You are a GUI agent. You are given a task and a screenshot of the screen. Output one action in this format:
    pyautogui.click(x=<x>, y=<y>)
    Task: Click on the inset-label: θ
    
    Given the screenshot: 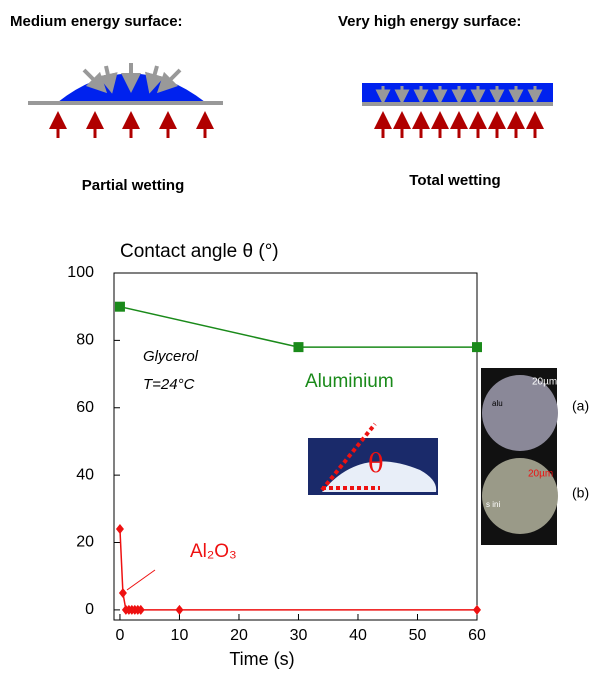 What is the action you would take?
    pyautogui.click(x=376, y=464)
    